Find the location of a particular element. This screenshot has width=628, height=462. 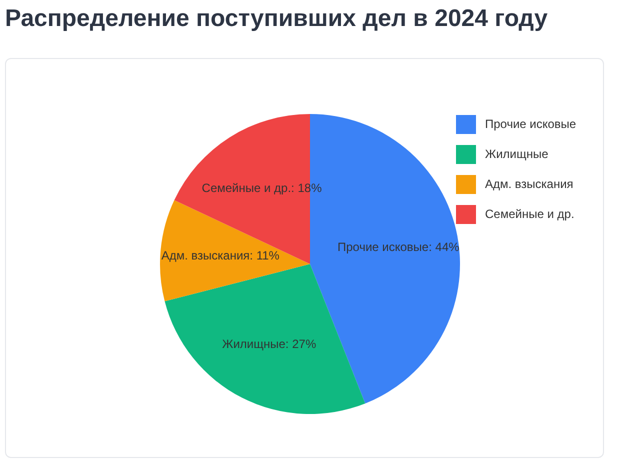

data-label: Семейные и др.: 18% is located at coordinates (262, 188).